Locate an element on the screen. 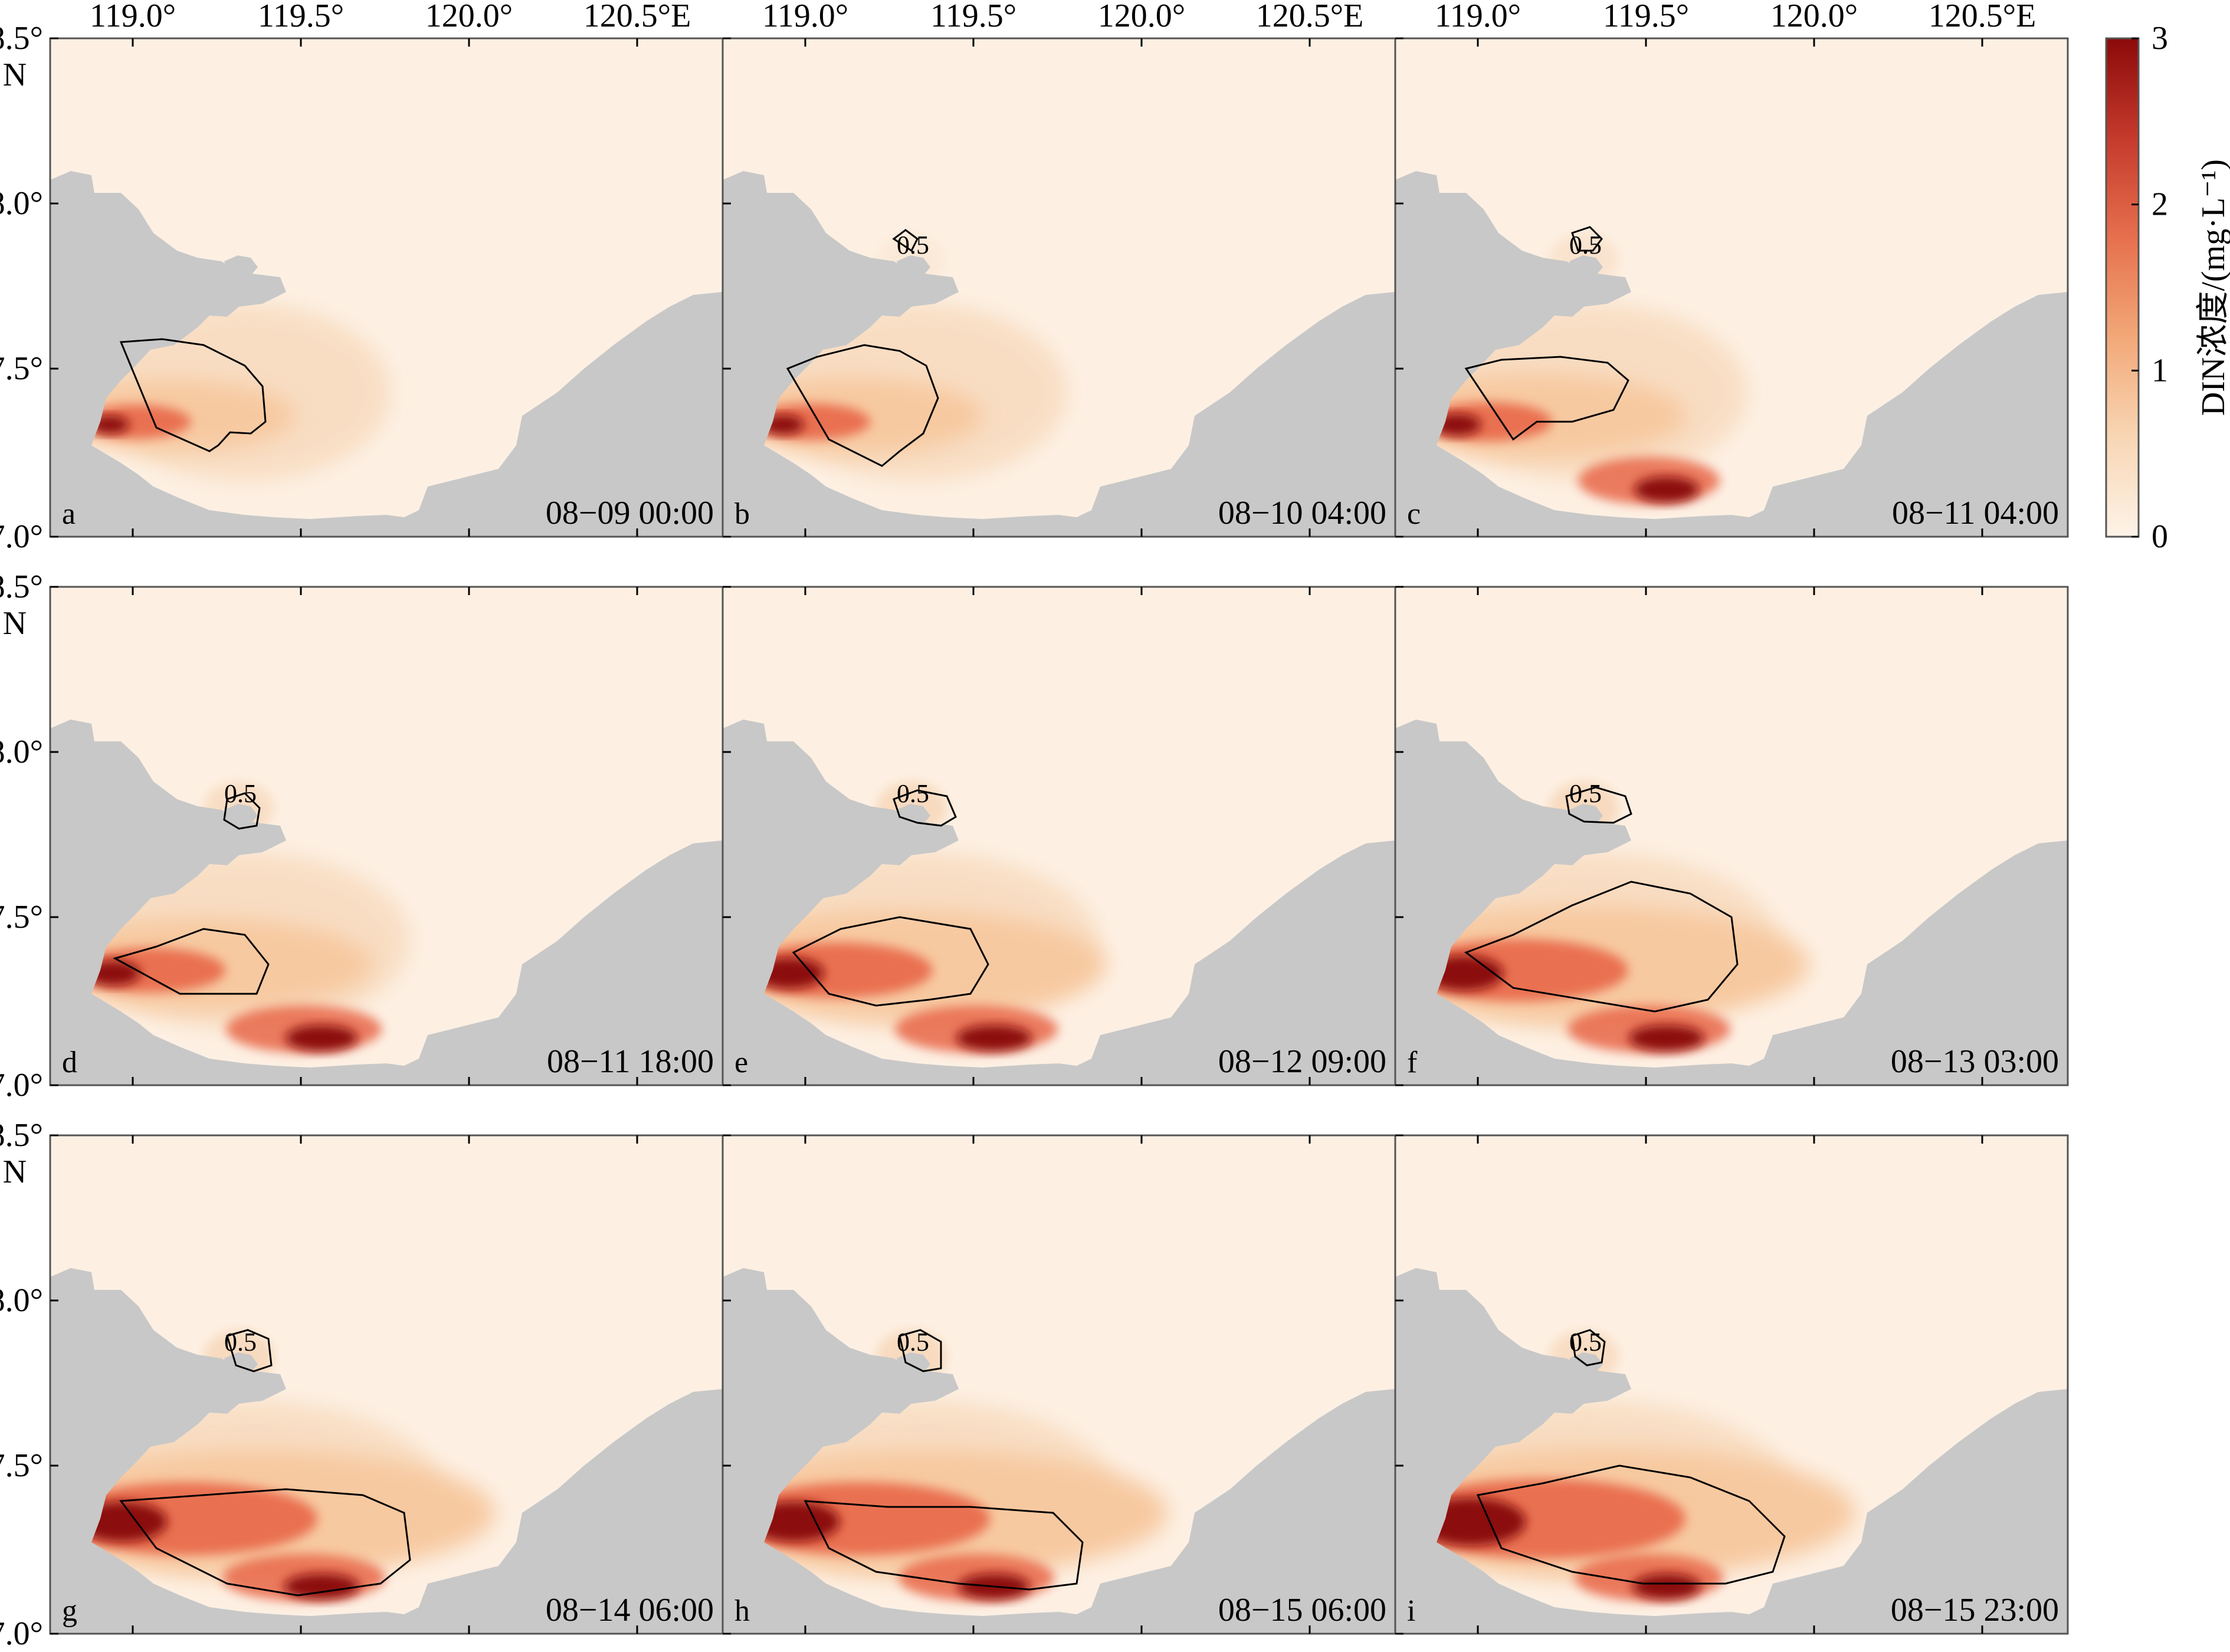 The image size is (2230, 1652). panel-timestamp: 08−13 03:00 is located at coordinates (1975, 1061).